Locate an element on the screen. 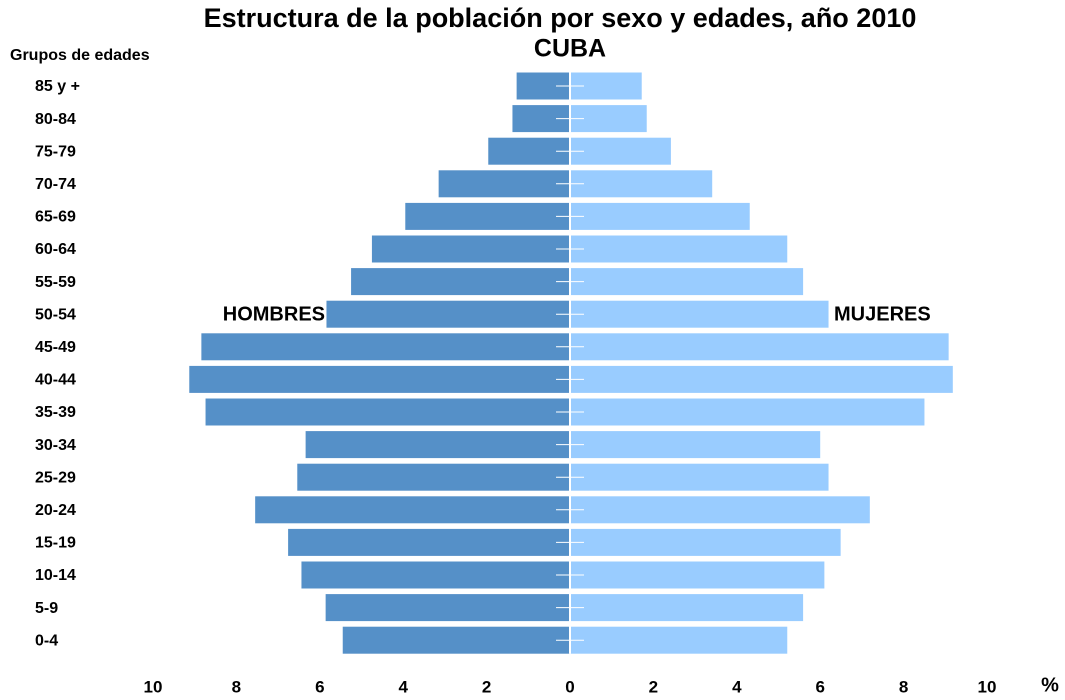 The image size is (1065, 700). legend-label: MUJERES is located at coordinates (882, 314).